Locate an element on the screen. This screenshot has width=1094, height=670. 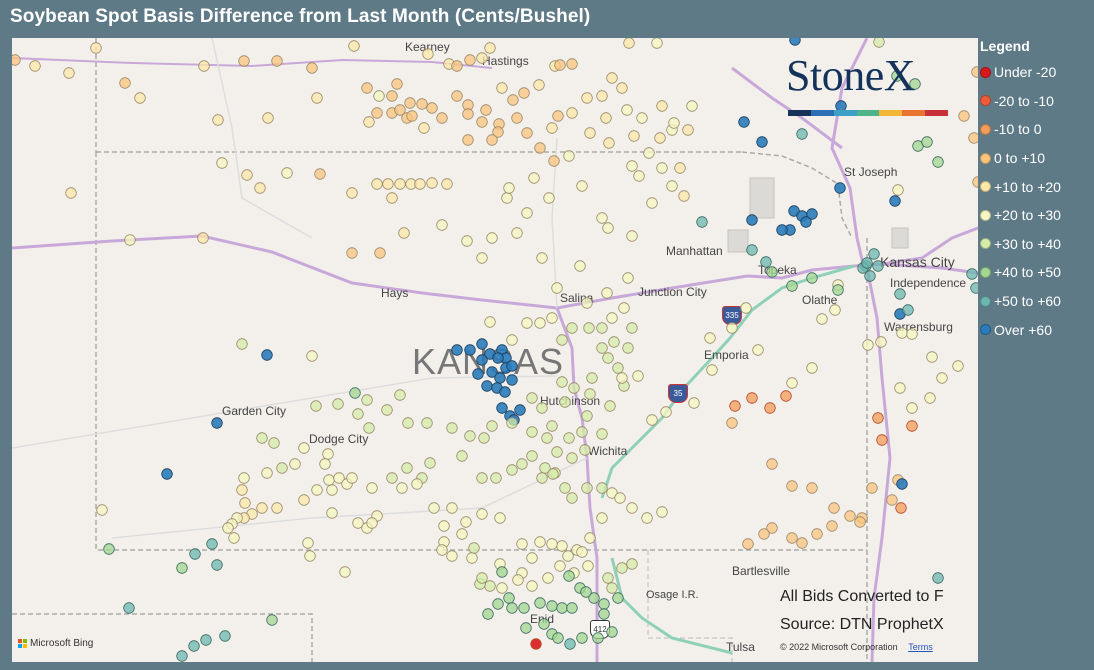
legend-item: +30 to +40 is located at coordinates (1037, 244).